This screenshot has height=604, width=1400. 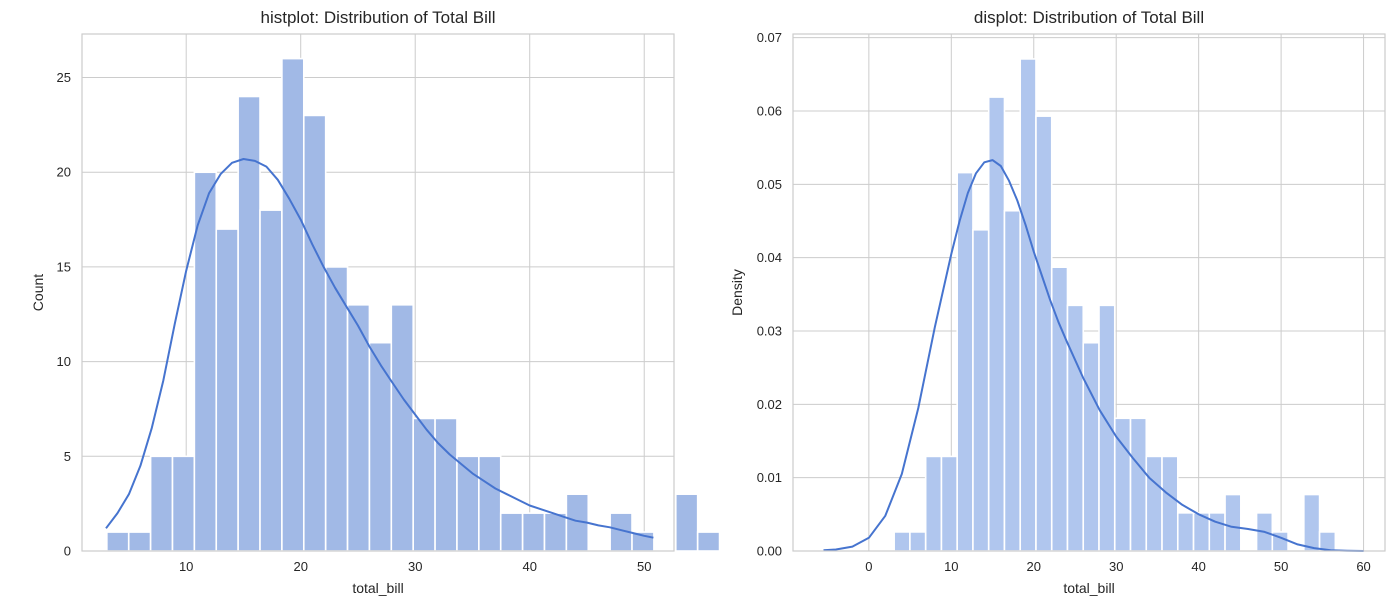 What do you see at coordinates (769, 37) in the screenshot?
I see `y-tick-label: 0.07` at bounding box center [769, 37].